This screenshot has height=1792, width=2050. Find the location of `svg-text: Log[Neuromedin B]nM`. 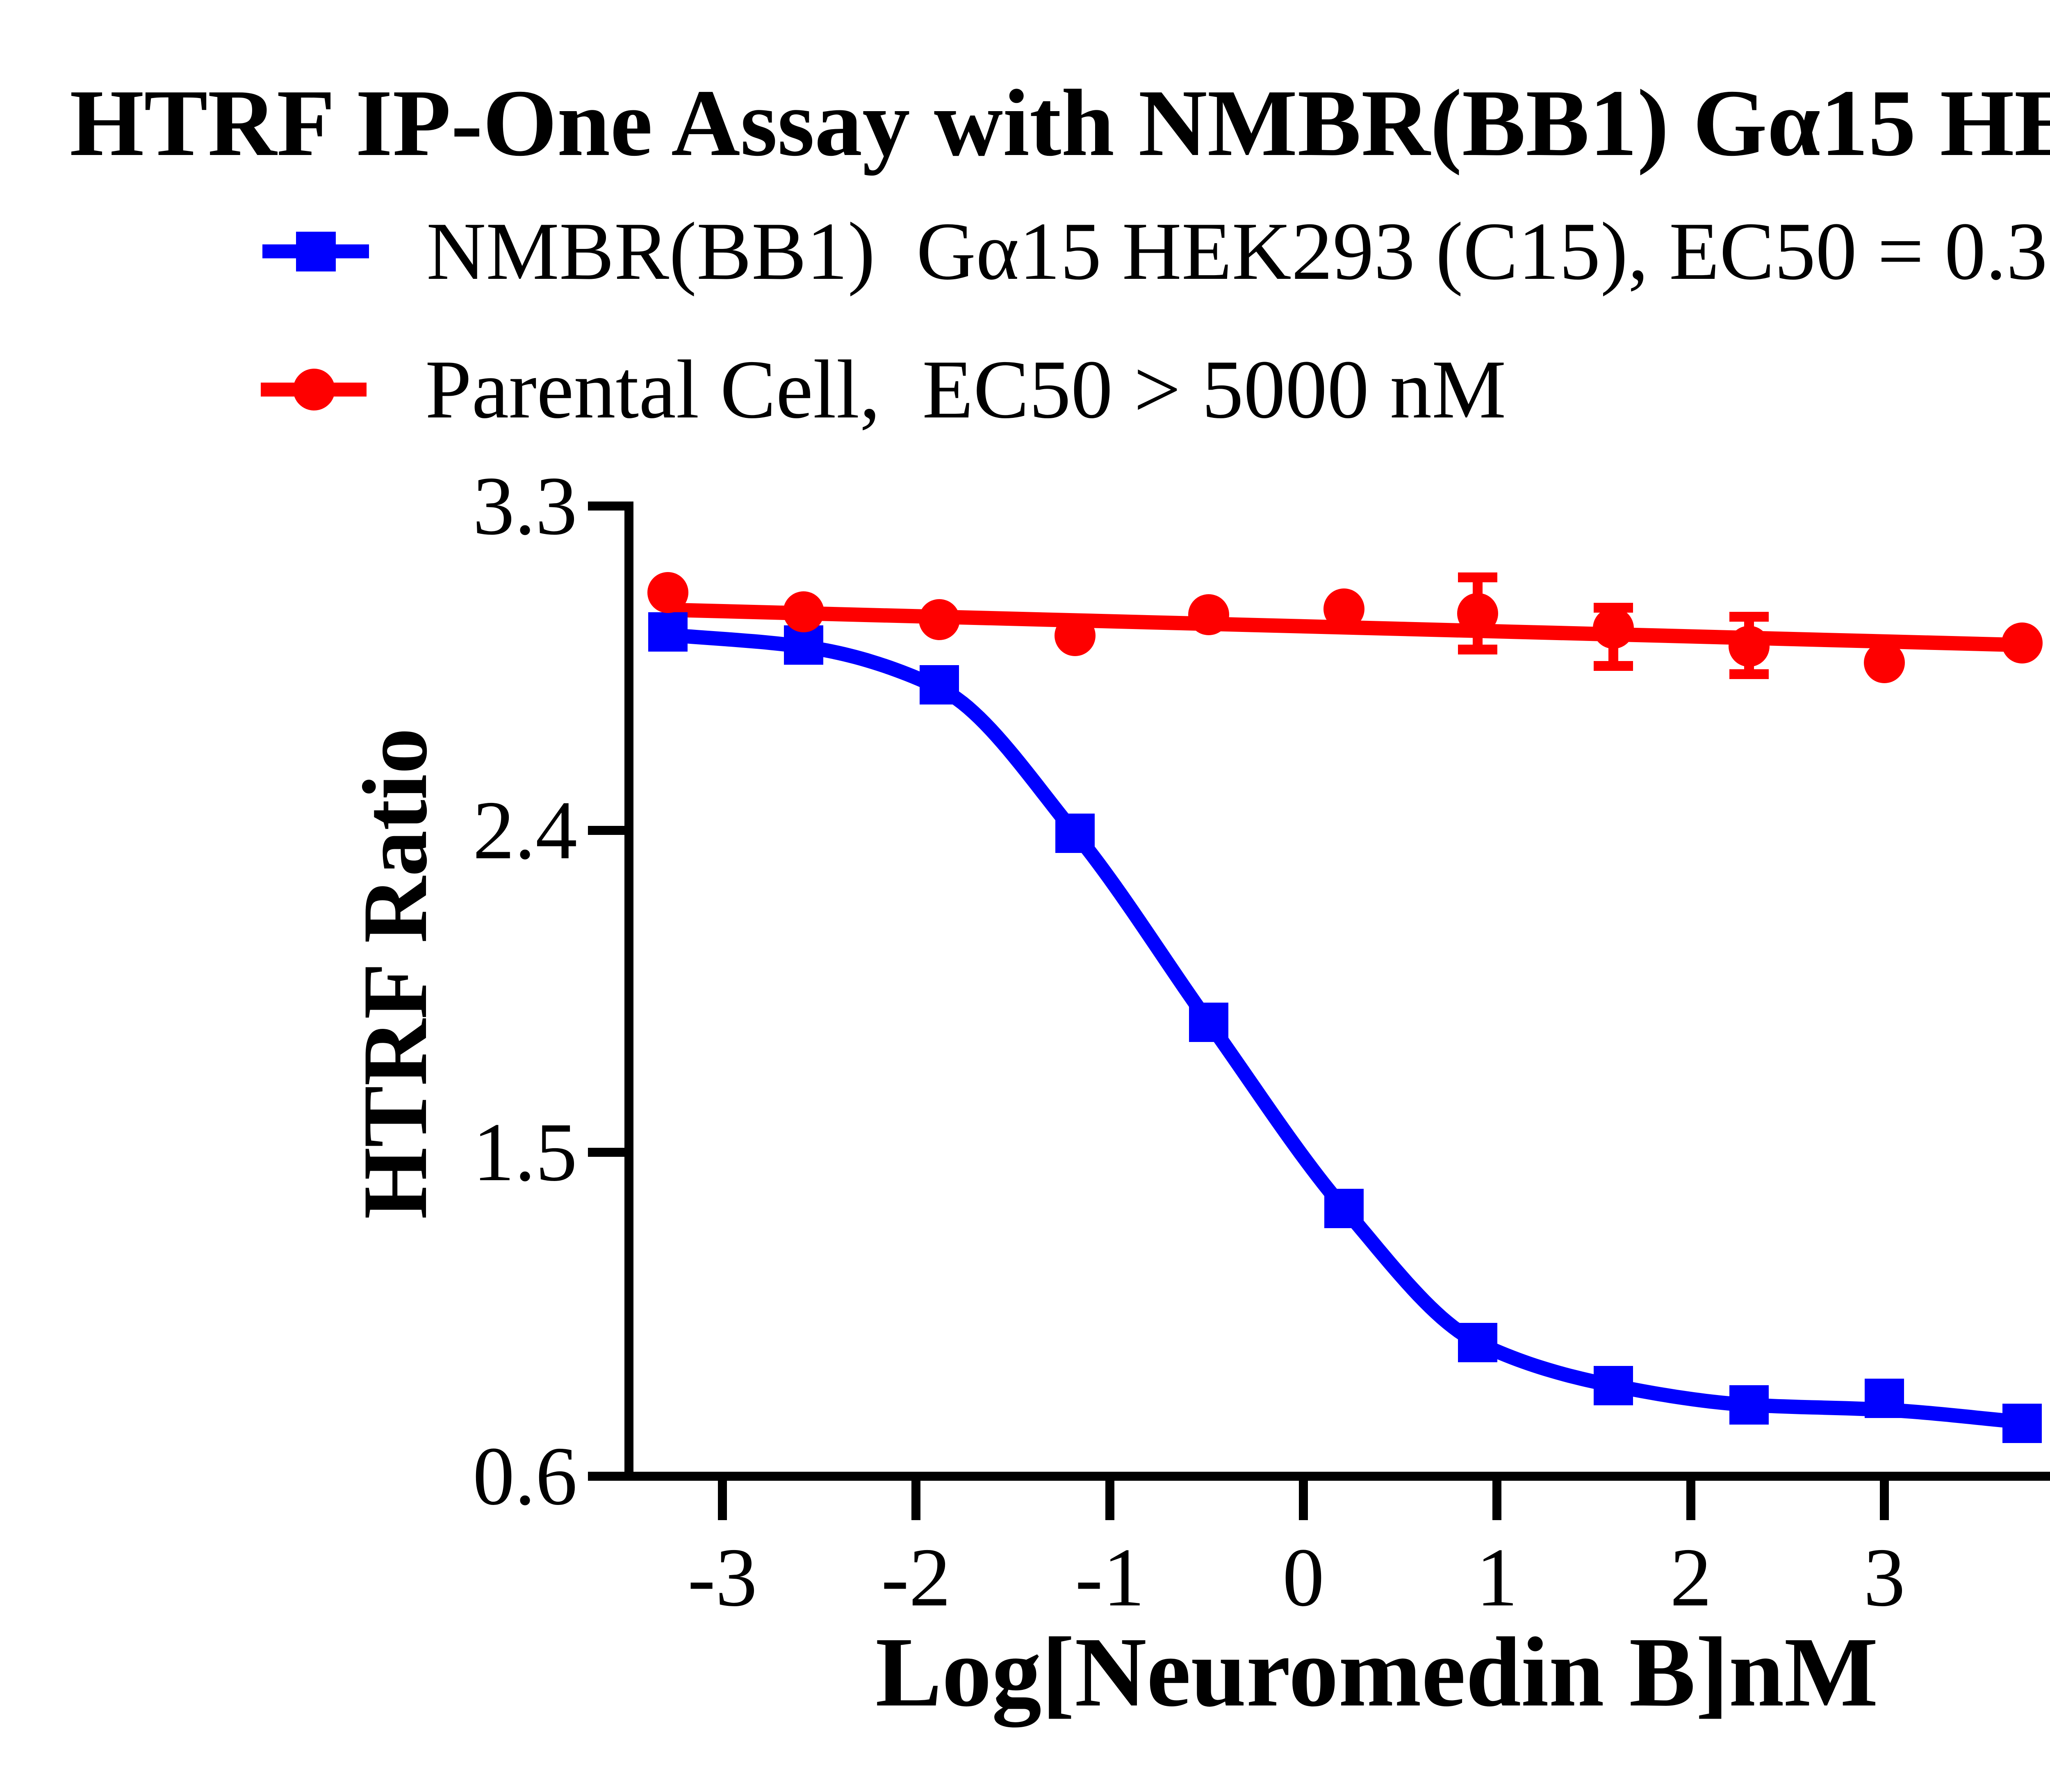

svg-text: Log[Neuromedin B]nM is located at coordinates (1376, 1672).